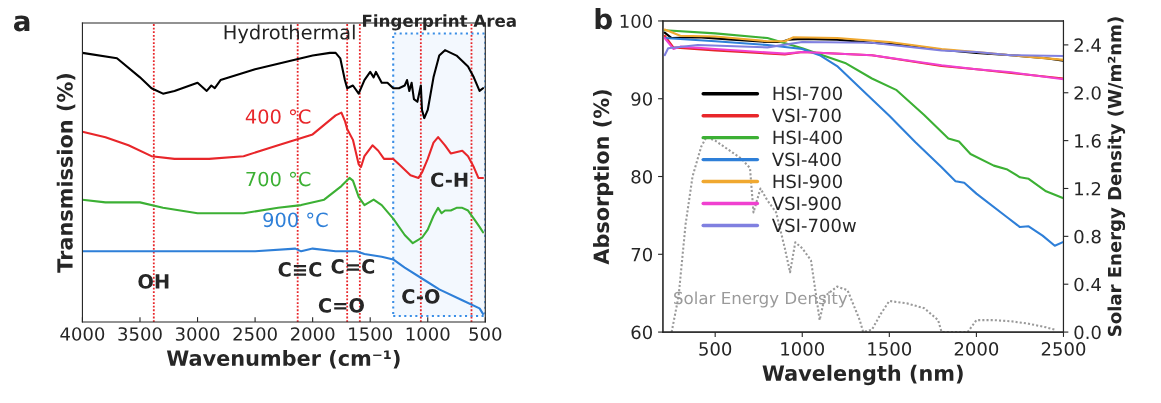 This screenshot has width=1161, height=403. What do you see at coordinates (278, 179) in the screenshot?
I see `series-label: 700 °C` at bounding box center [278, 179].